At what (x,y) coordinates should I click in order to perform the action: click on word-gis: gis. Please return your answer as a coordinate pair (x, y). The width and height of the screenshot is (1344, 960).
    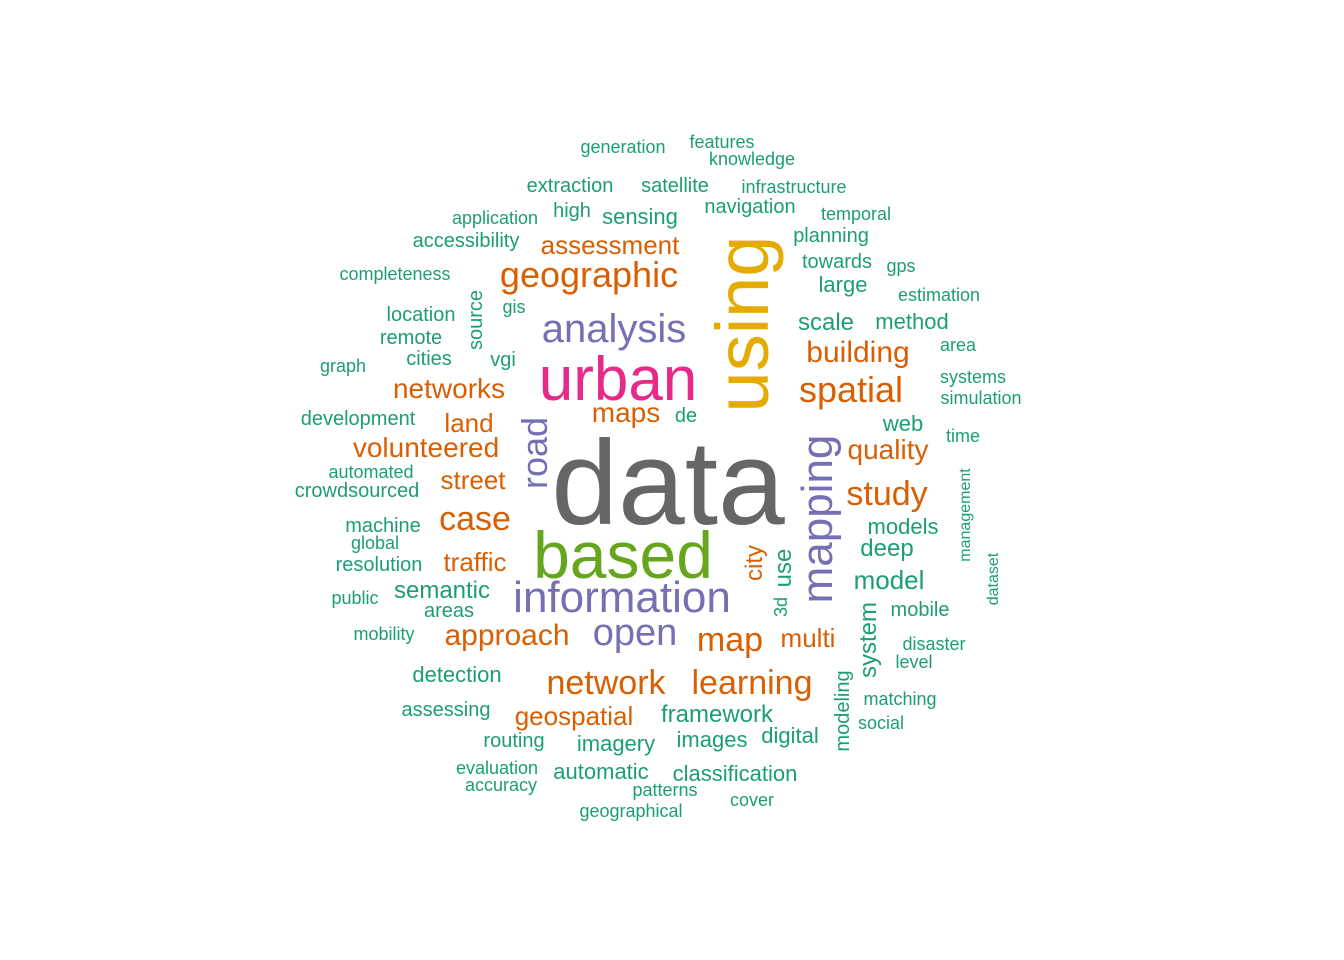
    Looking at the image, I should click on (514, 307).